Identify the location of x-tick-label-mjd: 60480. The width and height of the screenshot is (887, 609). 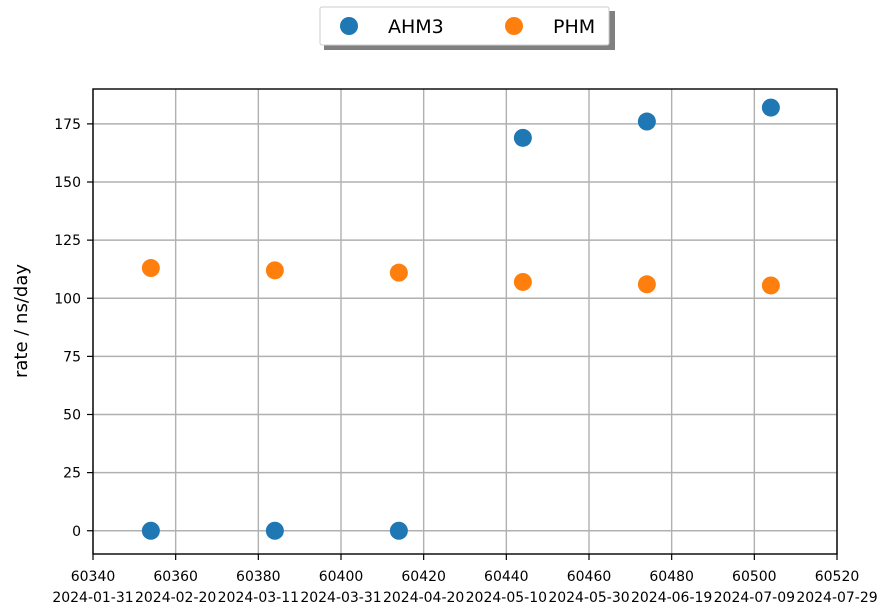
(671, 577).